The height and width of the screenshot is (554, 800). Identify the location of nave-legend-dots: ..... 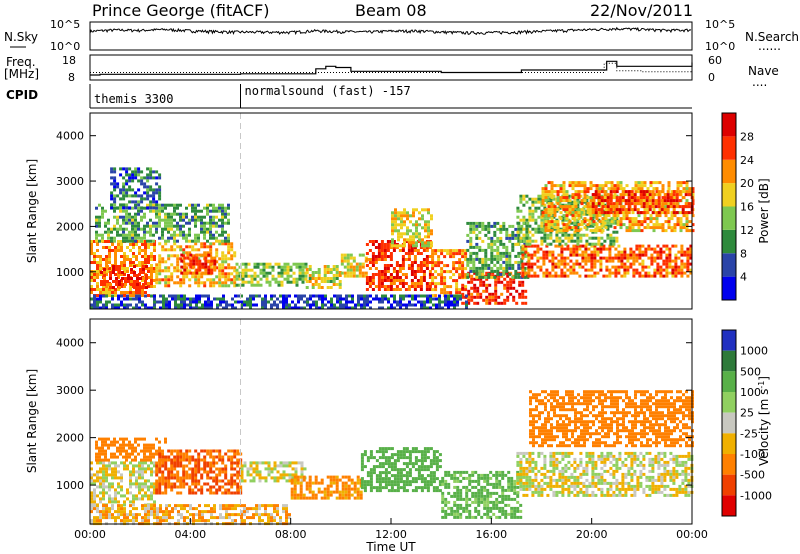
(759, 82).